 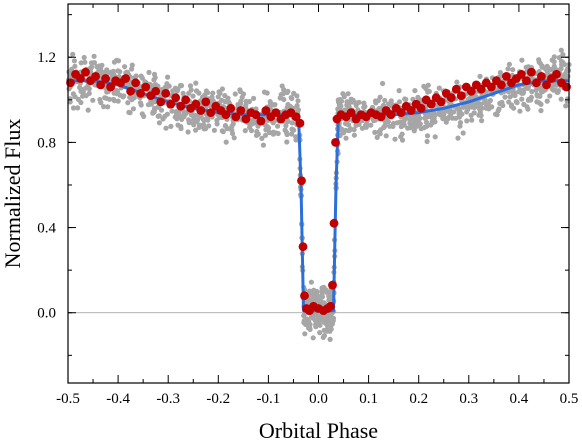 What do you see at coordinates (519, 399) in the screenshot?
I see `x-tick-label: 0.4` at bounding box center [519, 399].